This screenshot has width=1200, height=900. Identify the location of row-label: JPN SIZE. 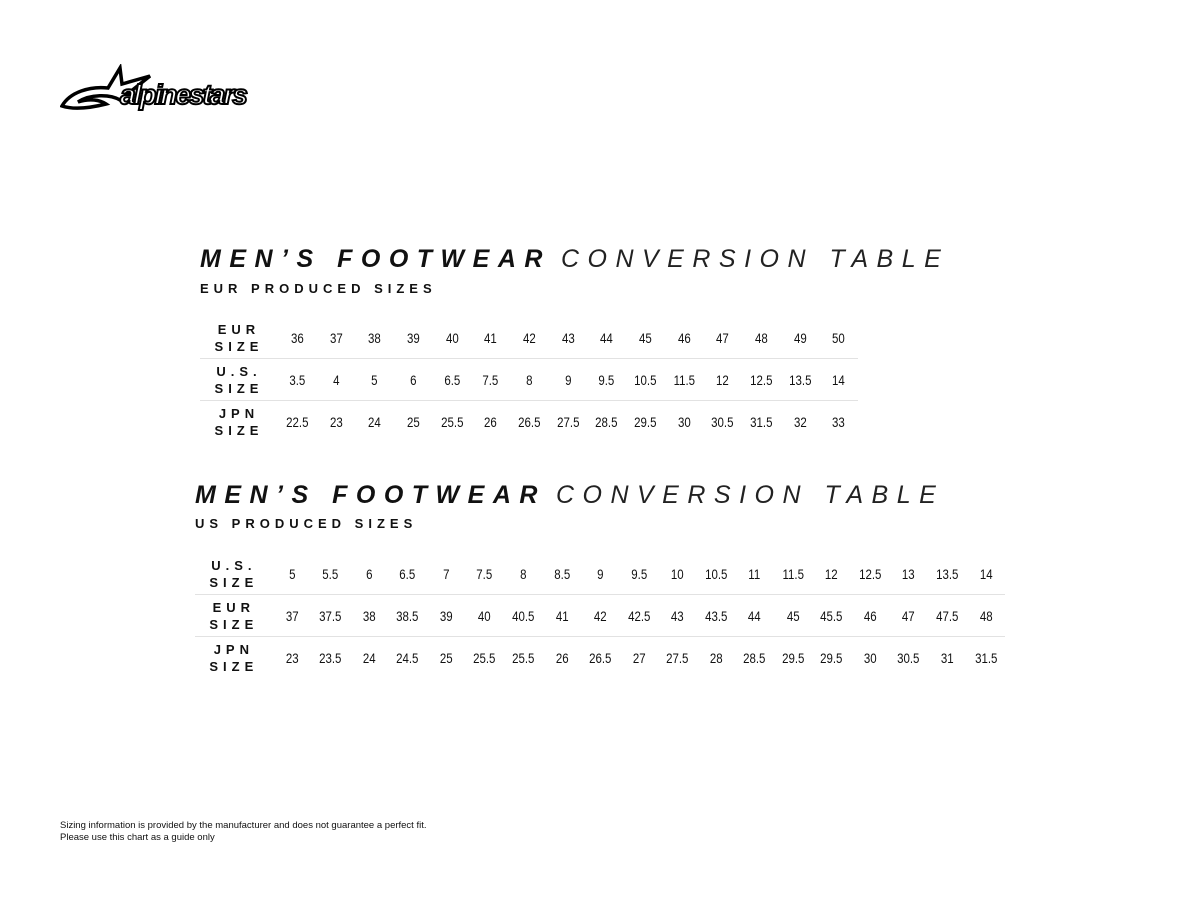
(239, 422).